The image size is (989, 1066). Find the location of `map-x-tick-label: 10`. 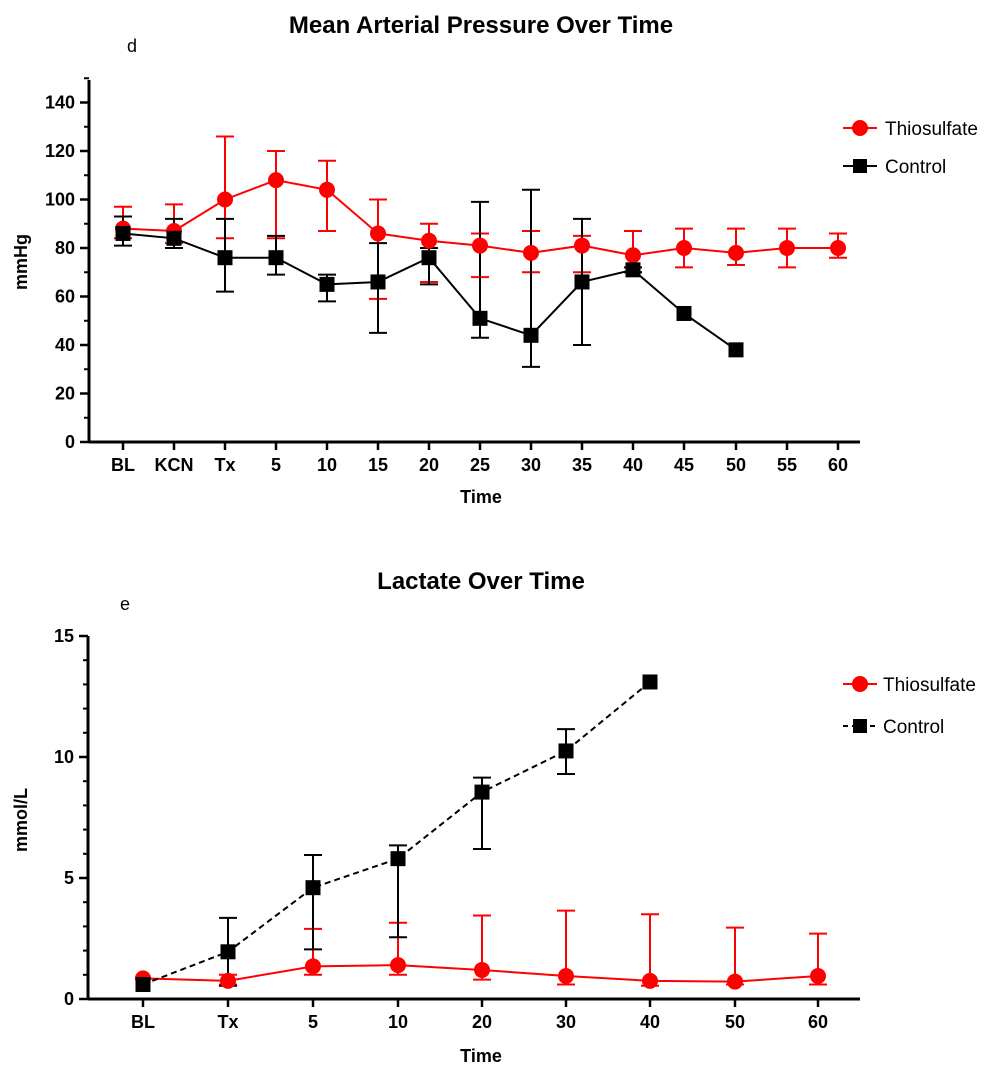

map-x-tick-label: 10 is located at coordinates (327, 465).